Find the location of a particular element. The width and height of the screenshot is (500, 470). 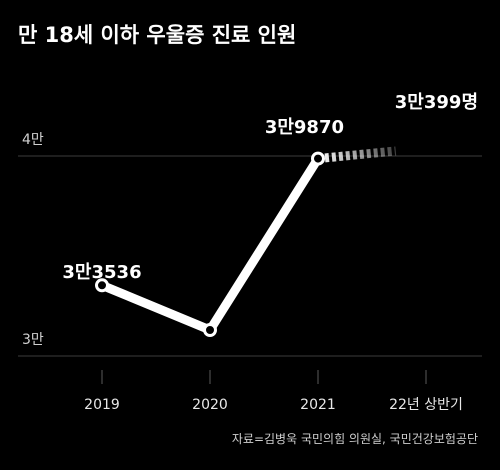

x-tick-label-0: 2019 is located at coordinates (102, 405).